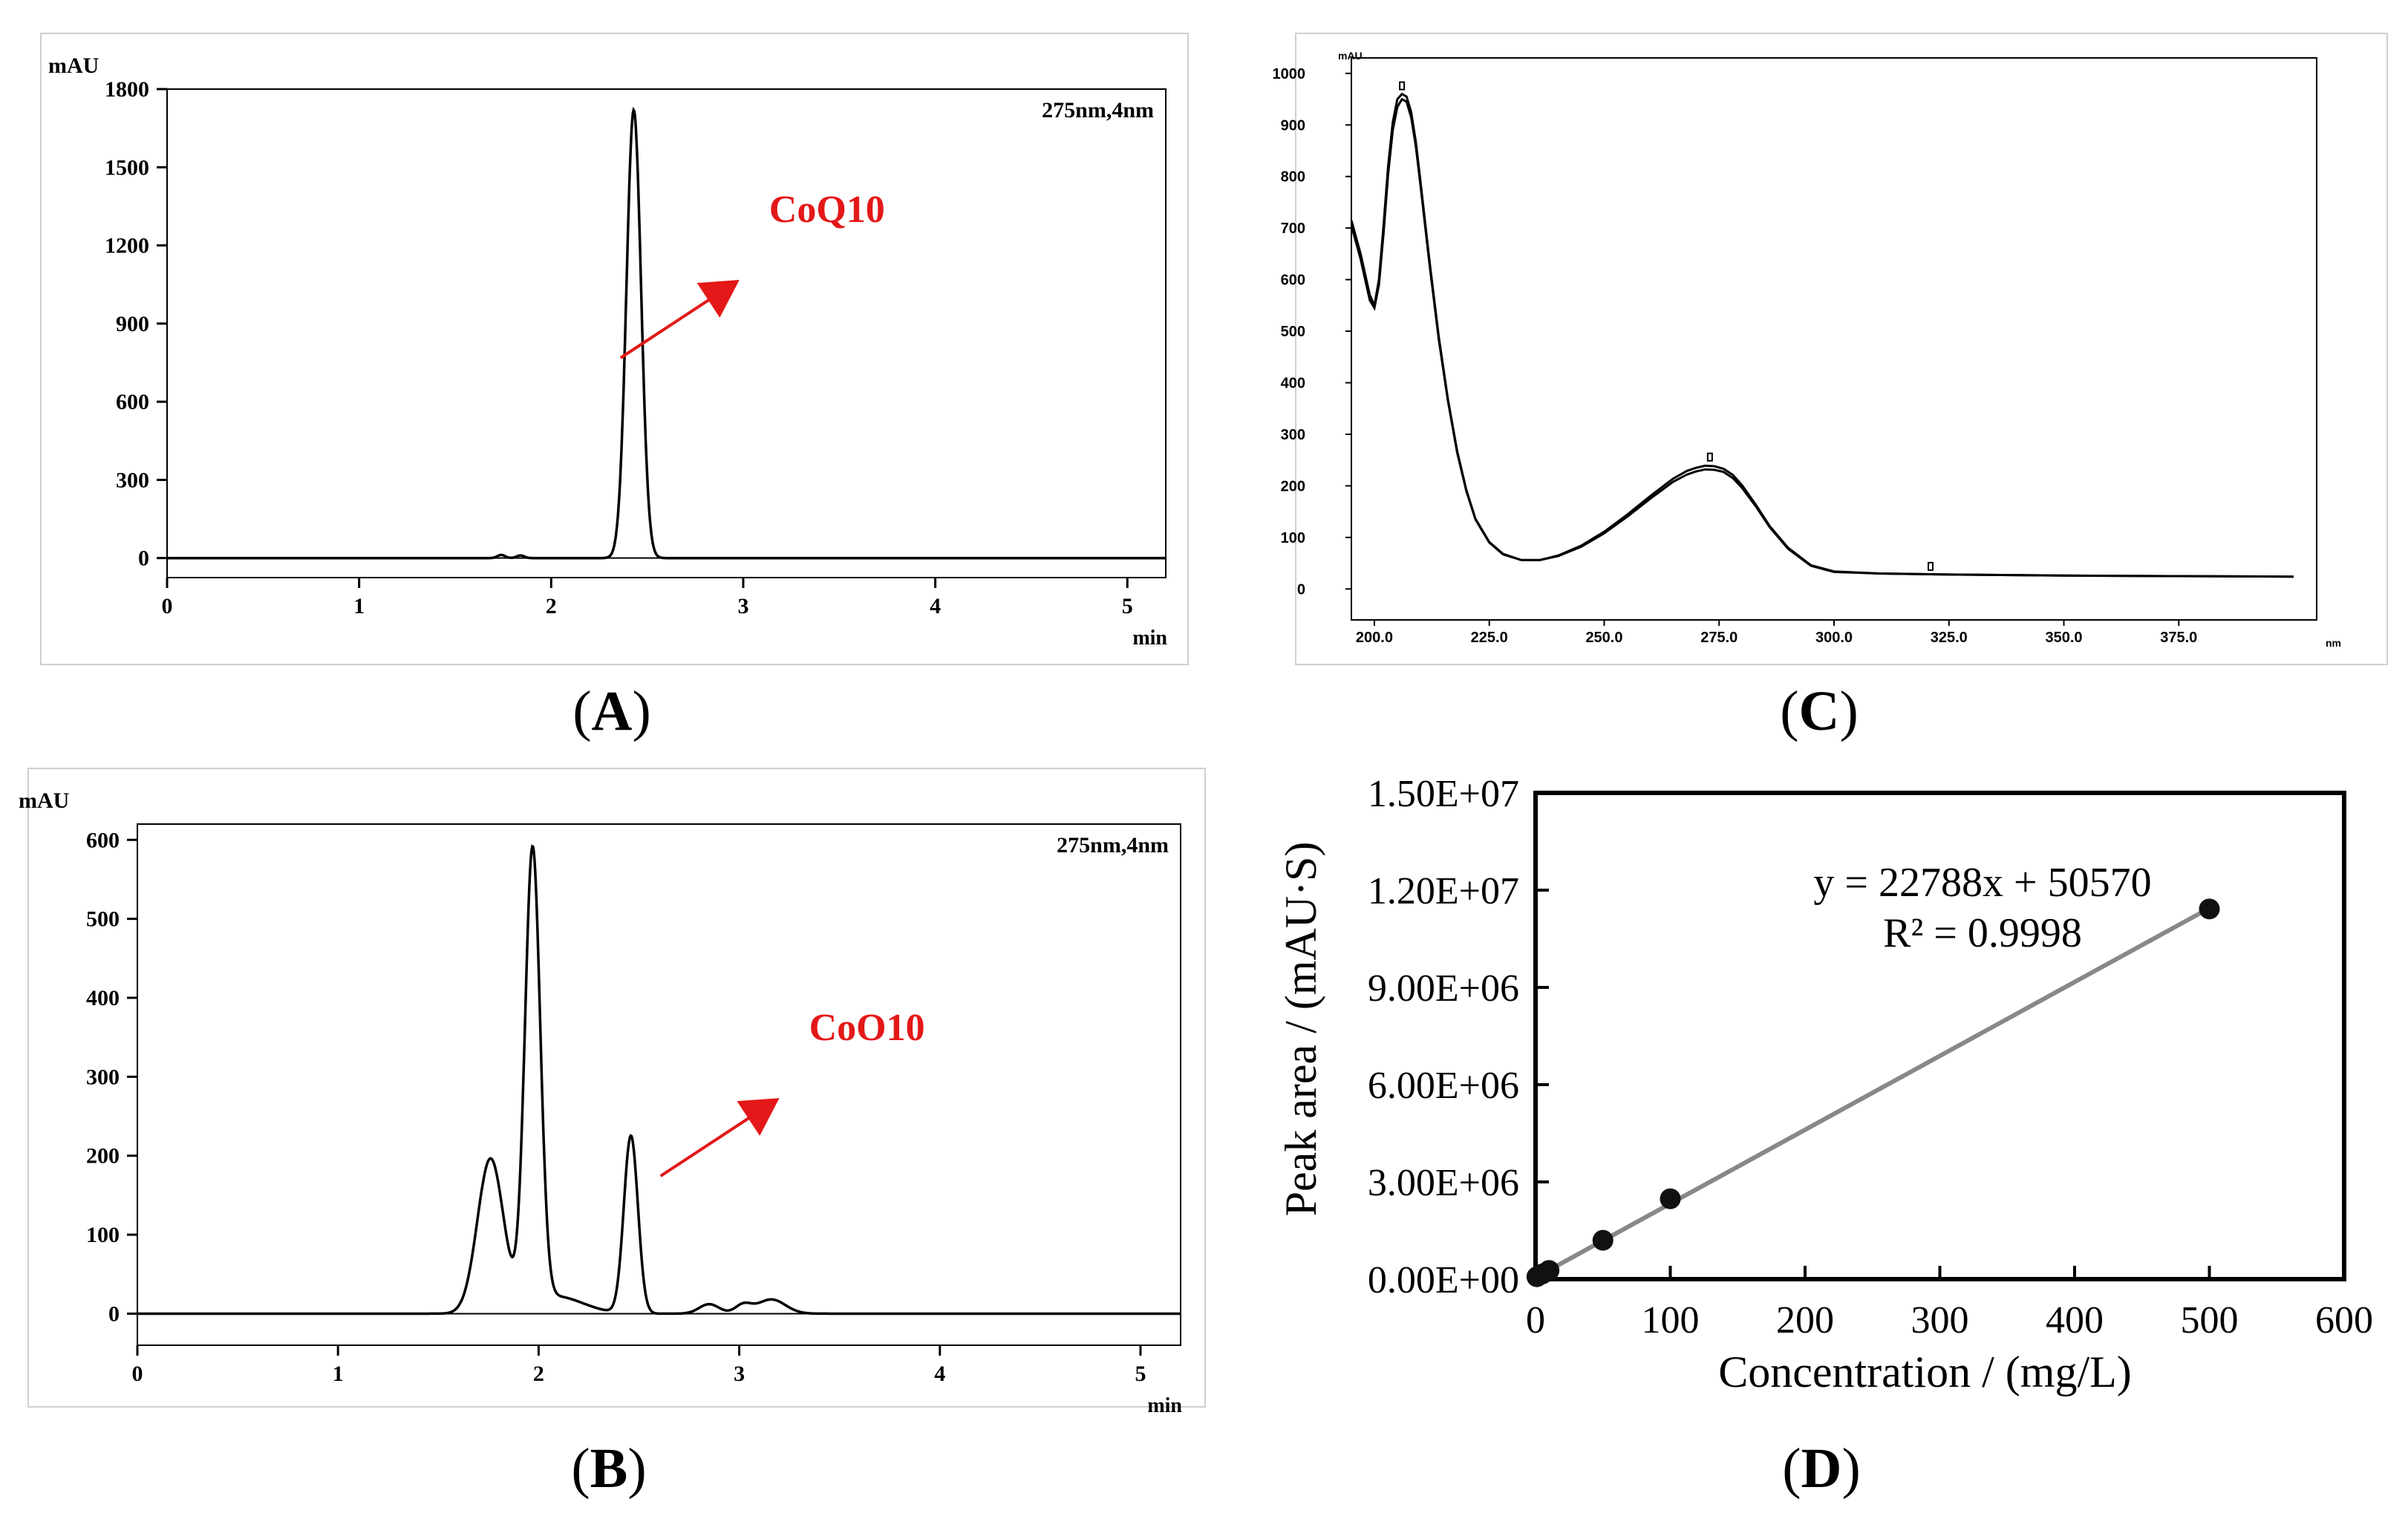 This screenshot has width=2408, height=1516. Describe the element at coordinates (1872, 1093) in the screenshot. I see `trendline` at that location.